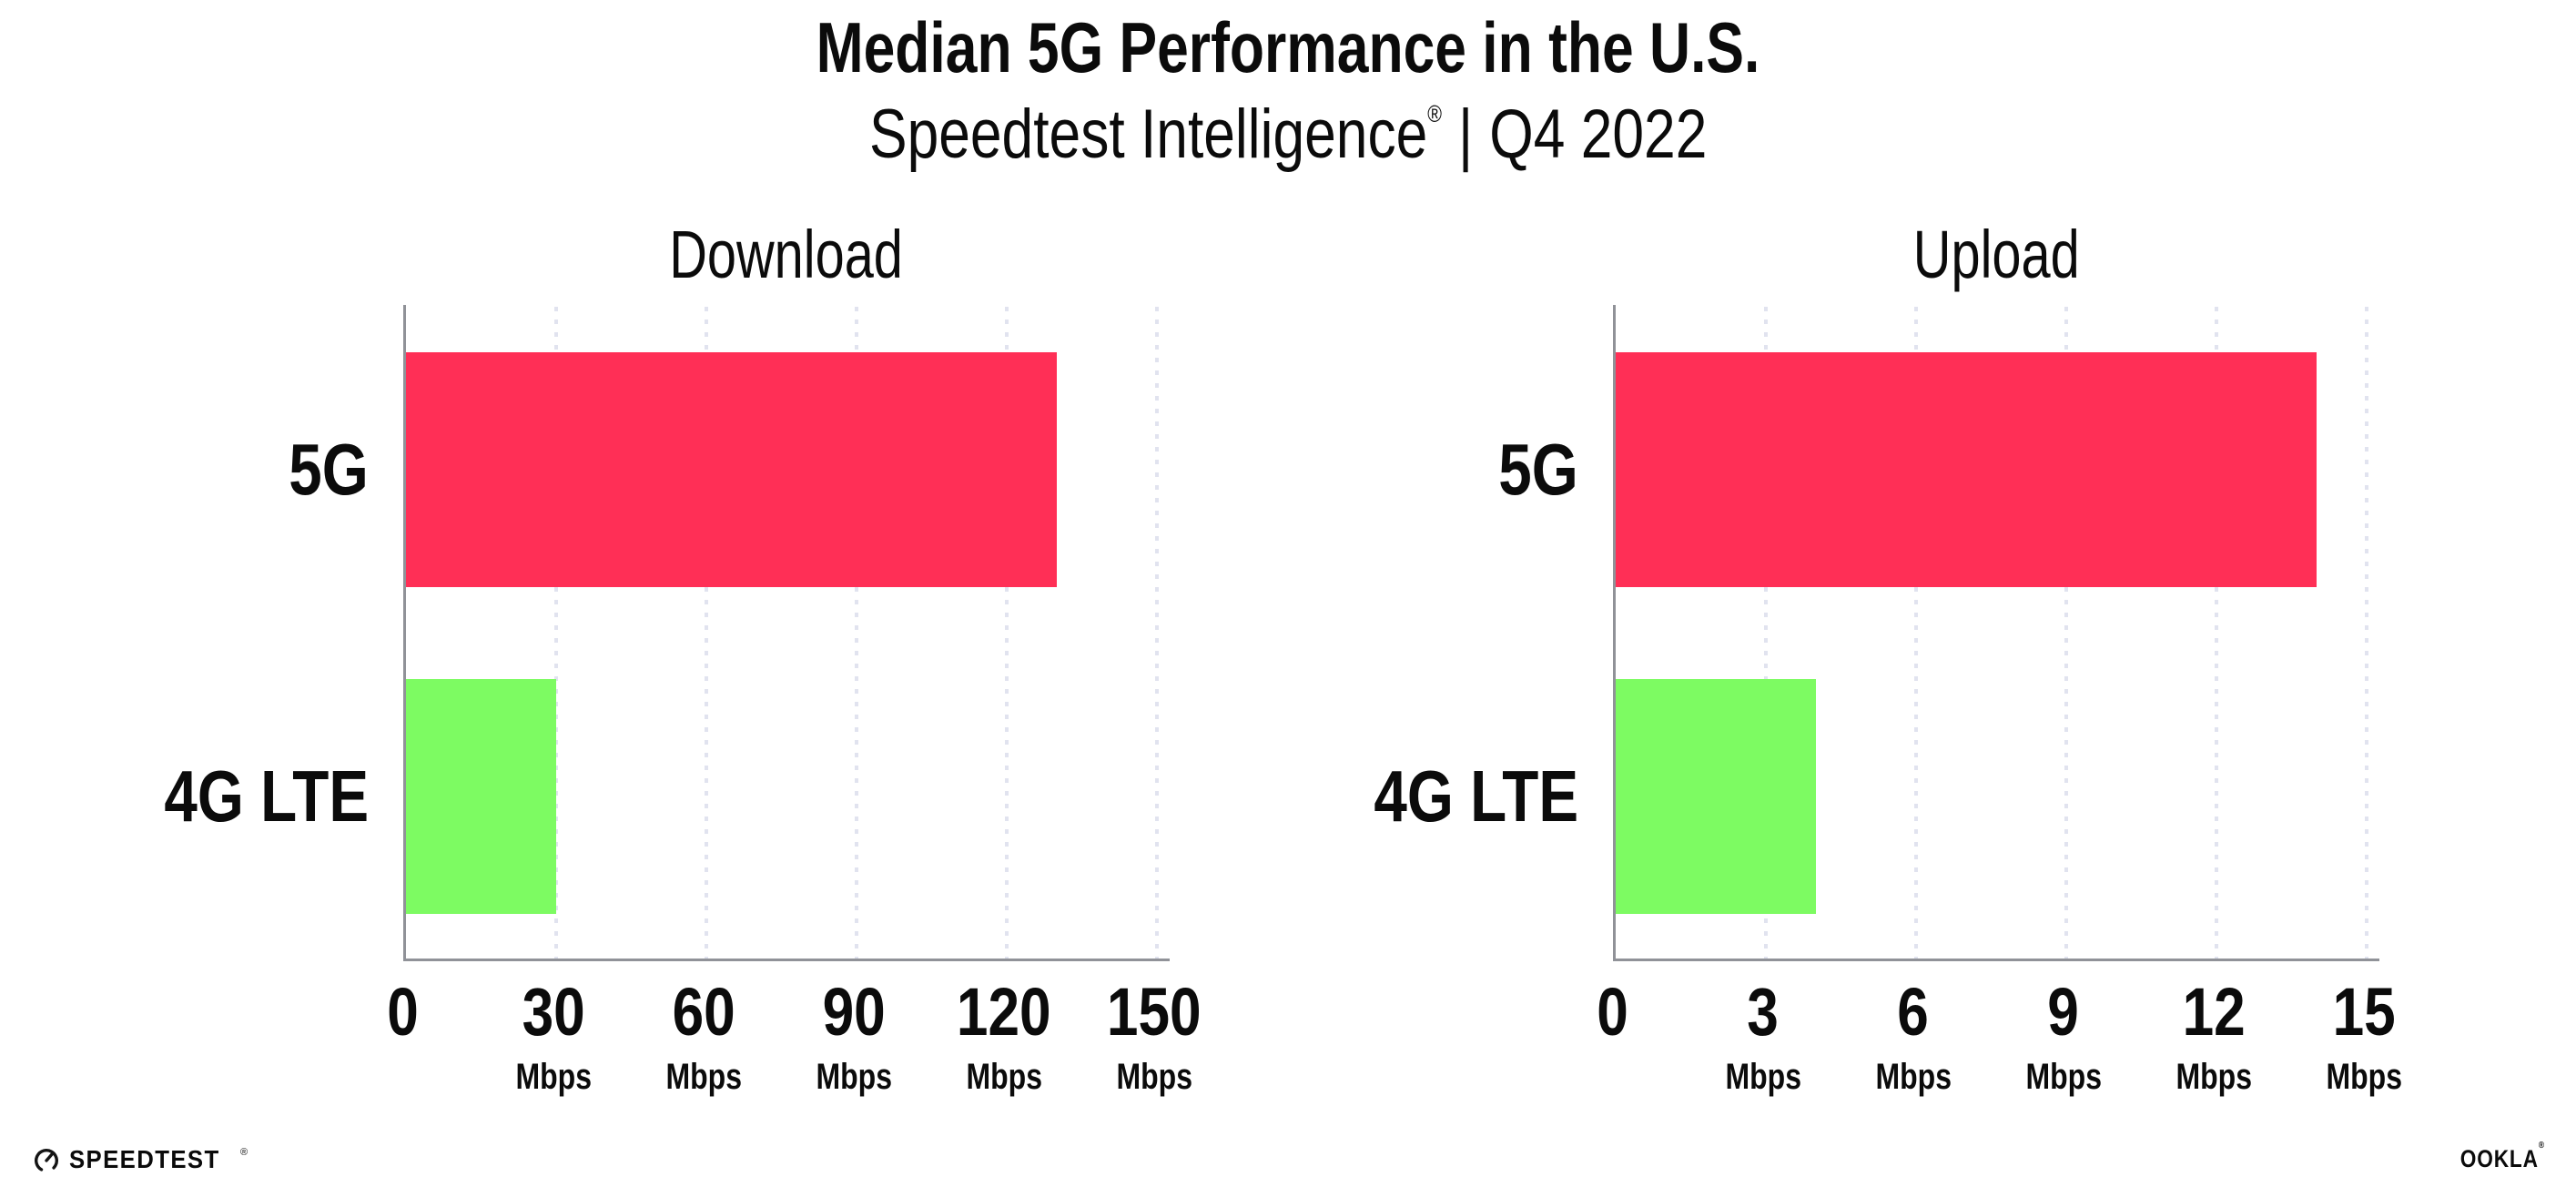  I want to click on x-tick-value: 15, so click(2364, 1012).